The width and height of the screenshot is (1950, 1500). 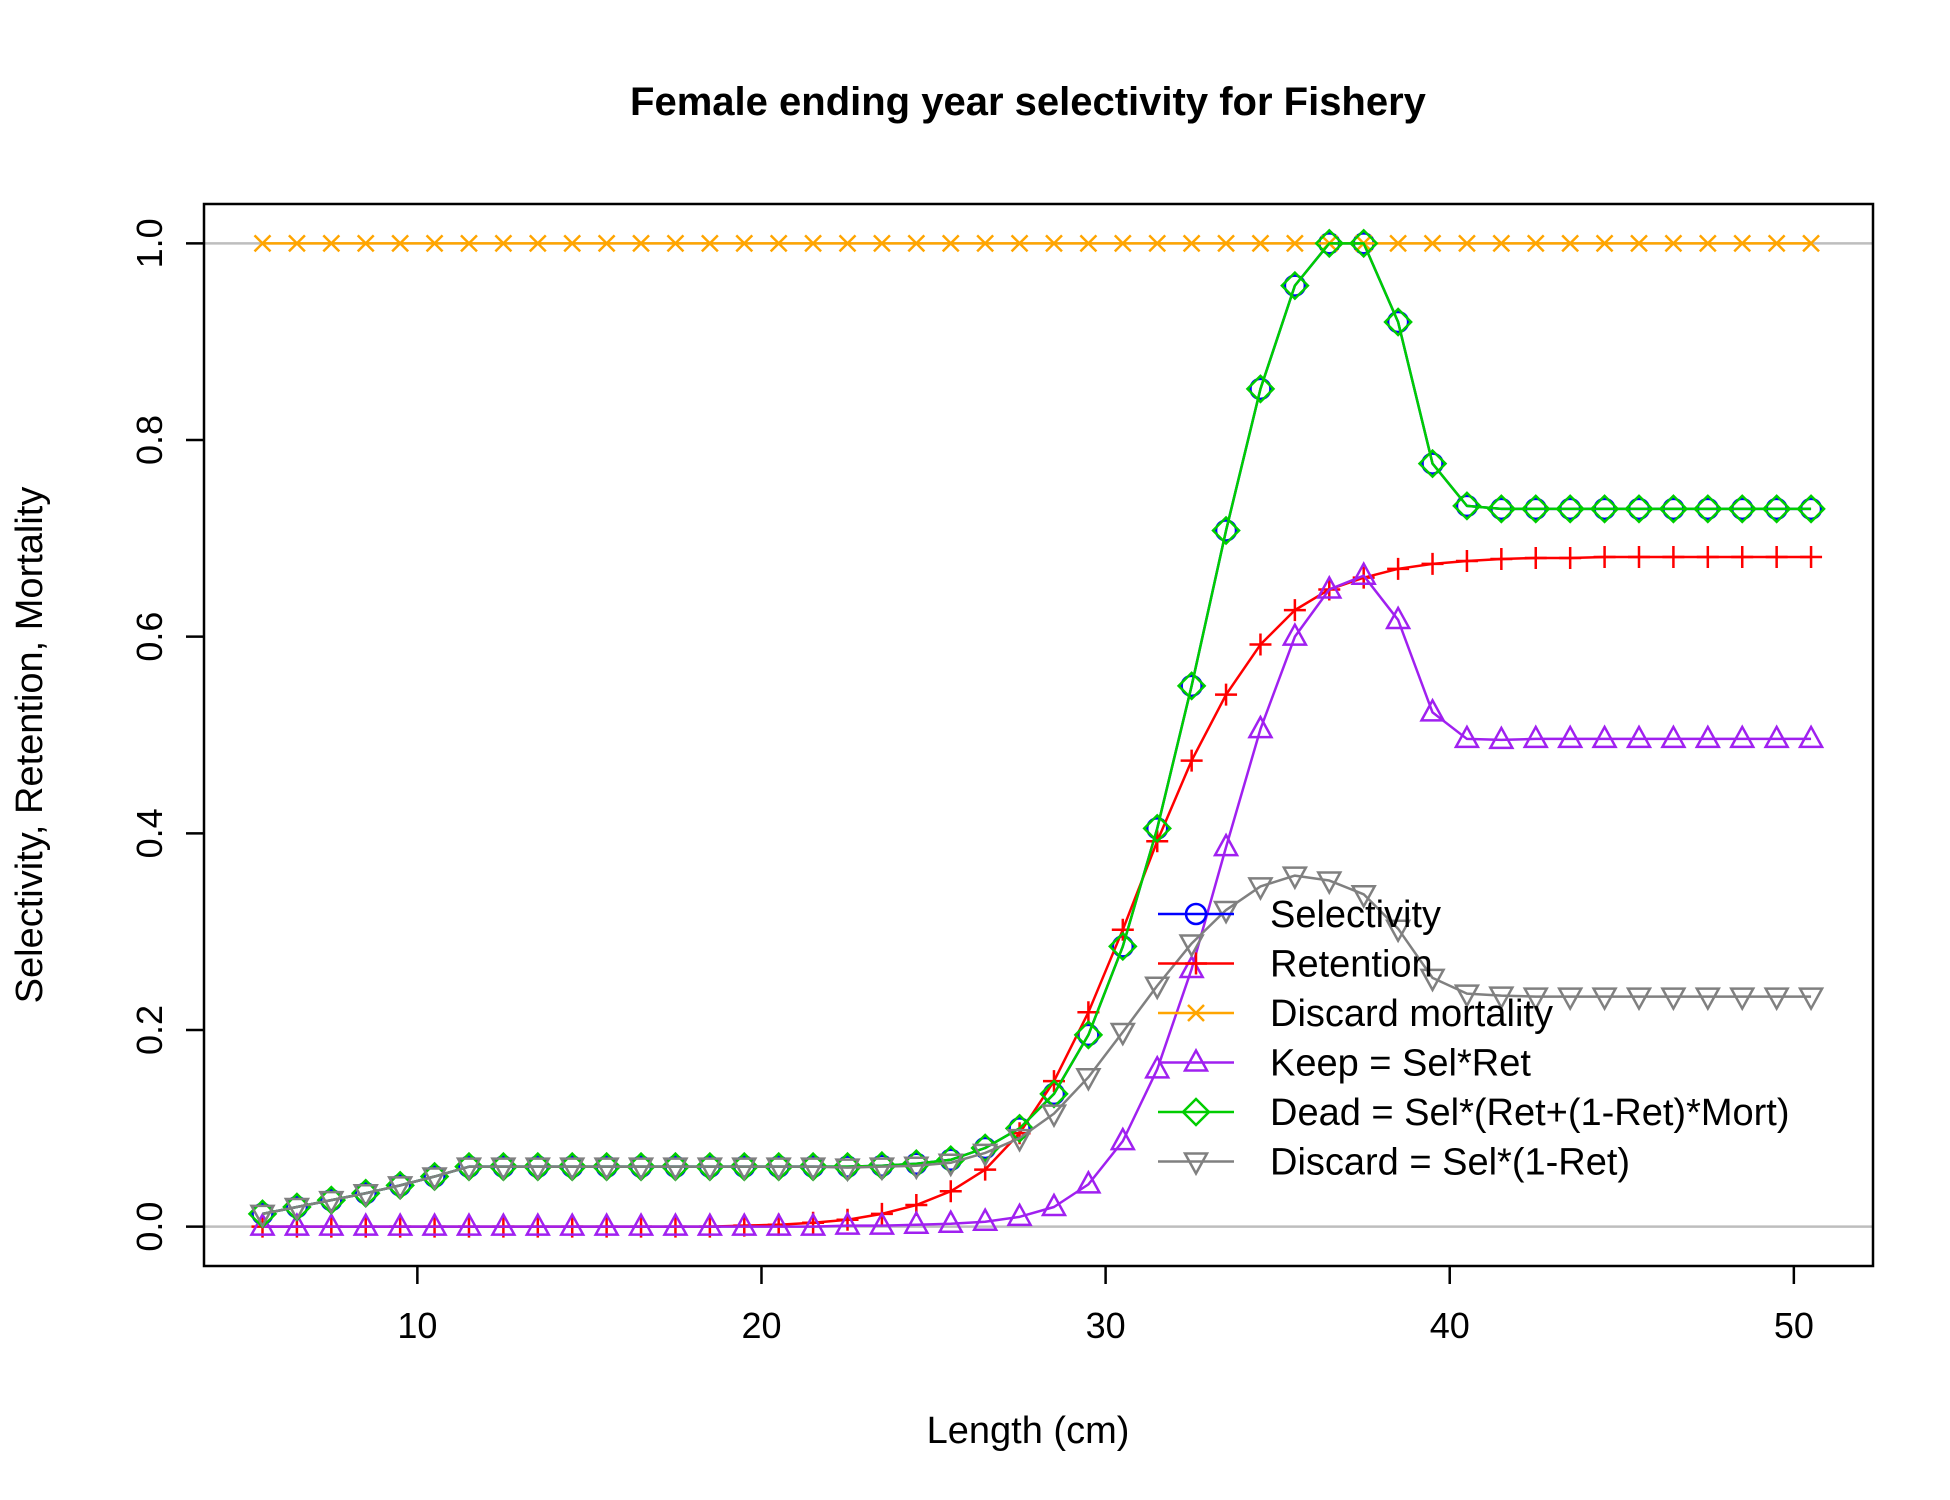 What do you see at coordinates (1105, 1306) in the screenshot?
I see `x-axis: 10 20 30 40 50` at bounding box center [1105, 1306].